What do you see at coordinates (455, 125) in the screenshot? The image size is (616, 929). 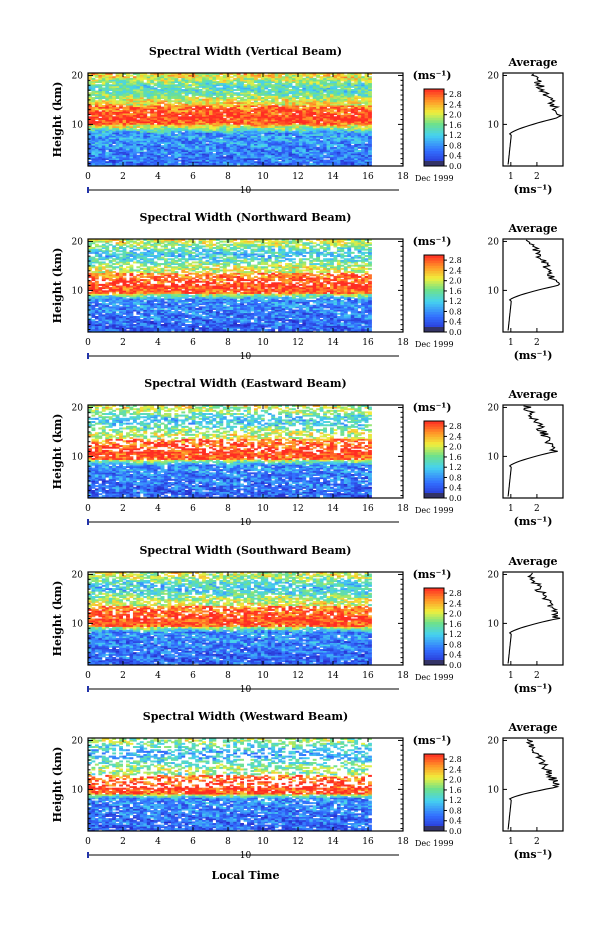 I see `colorbar-tick-label: 1.6` at bounding box center [455, 125].